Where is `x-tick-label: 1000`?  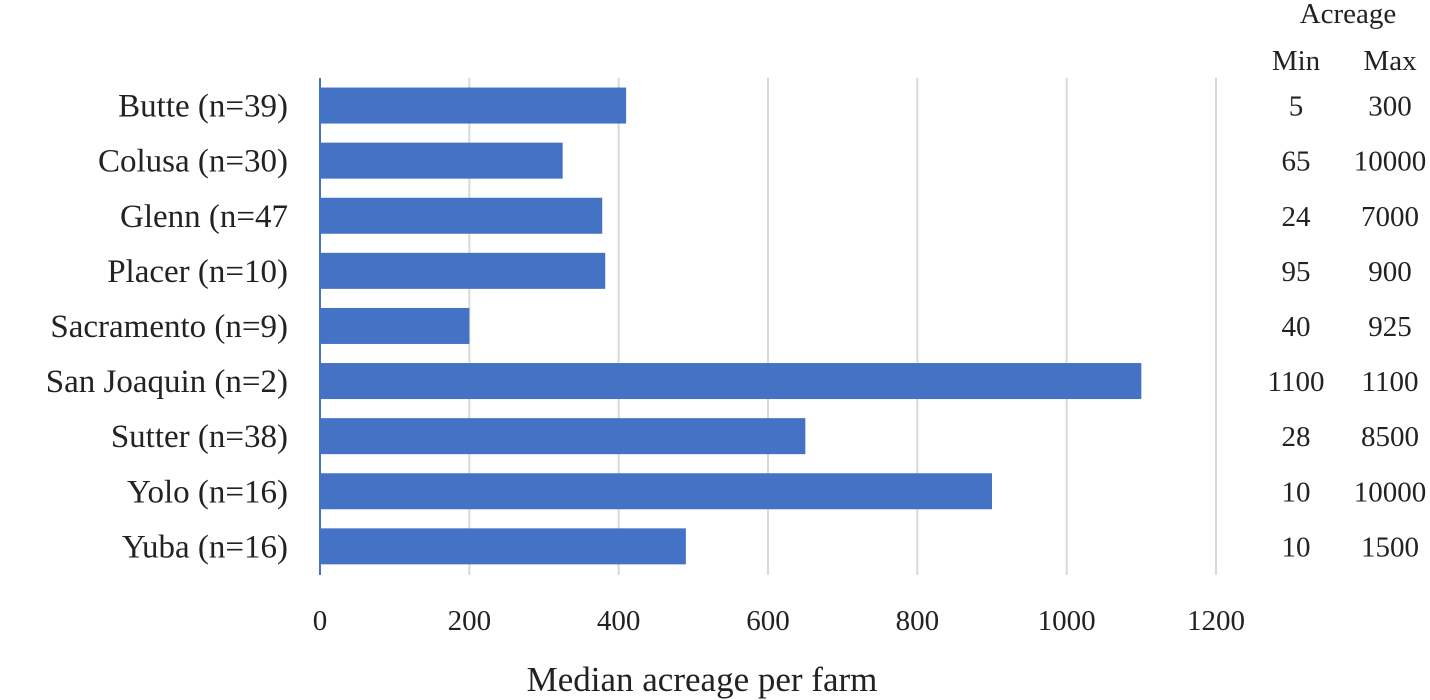
x-tick-label: 1000 is located at coordinates (1067, 621).